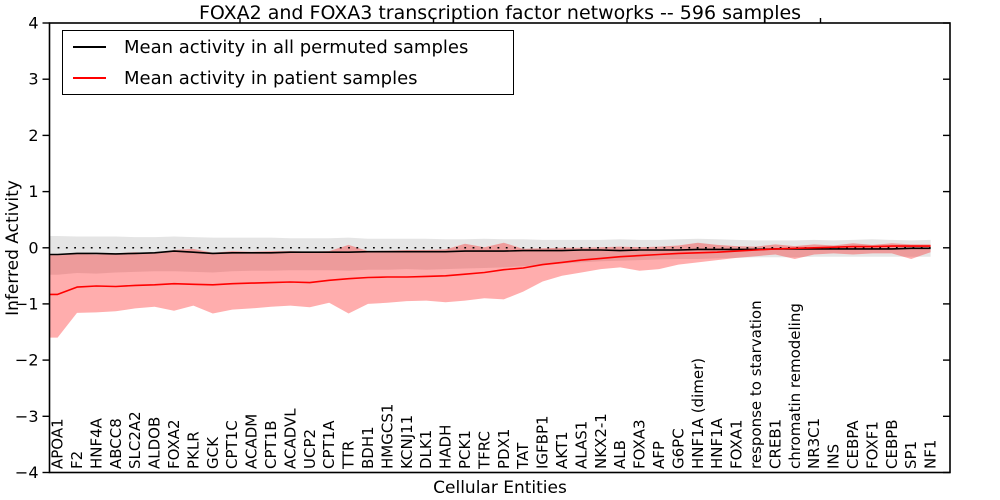  I want to click on x-category-label: INS, so click(834, 456).